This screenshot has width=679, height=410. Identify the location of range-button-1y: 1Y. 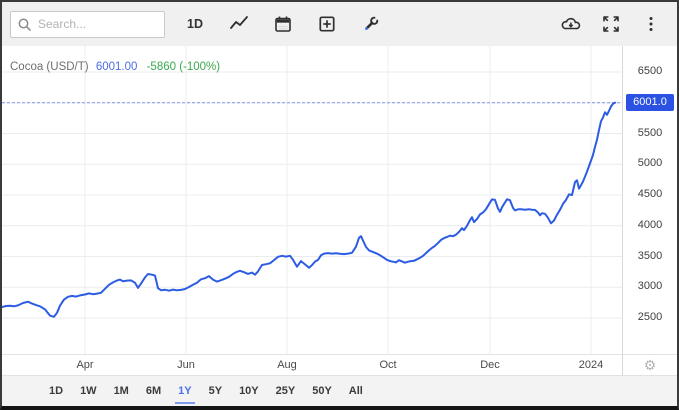
(185, 393).